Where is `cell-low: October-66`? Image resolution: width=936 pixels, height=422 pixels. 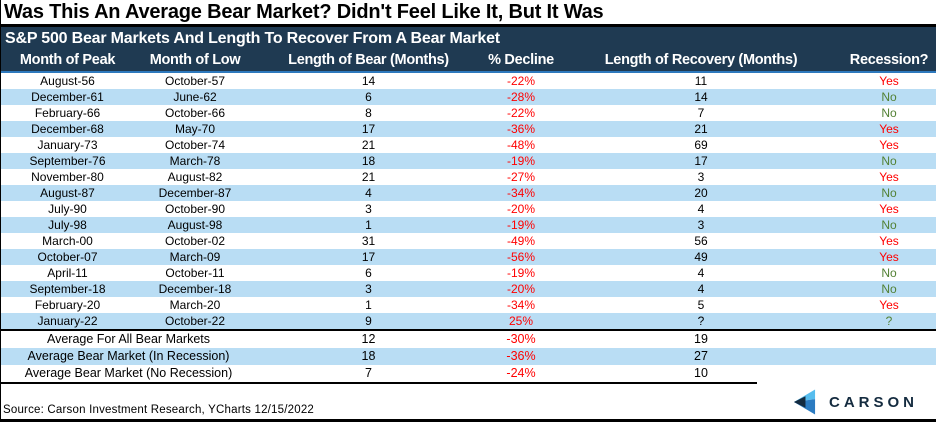 cell-low: October-66 is located at coordinates (195, 113).